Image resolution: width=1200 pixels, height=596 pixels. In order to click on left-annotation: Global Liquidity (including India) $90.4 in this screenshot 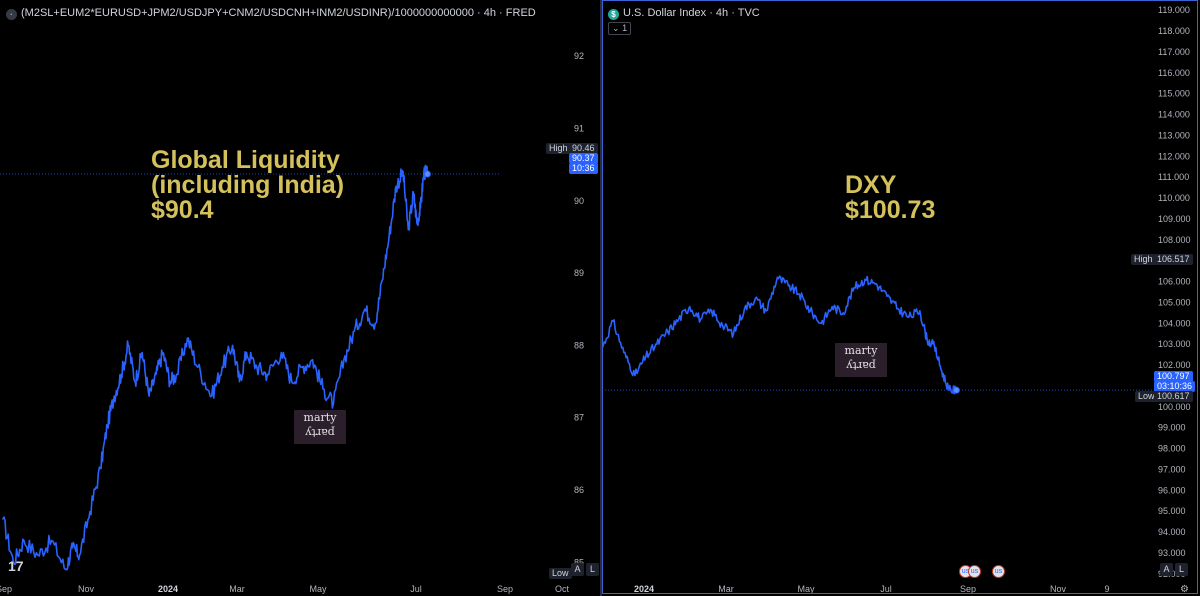, I will do `click(247, 185)`.